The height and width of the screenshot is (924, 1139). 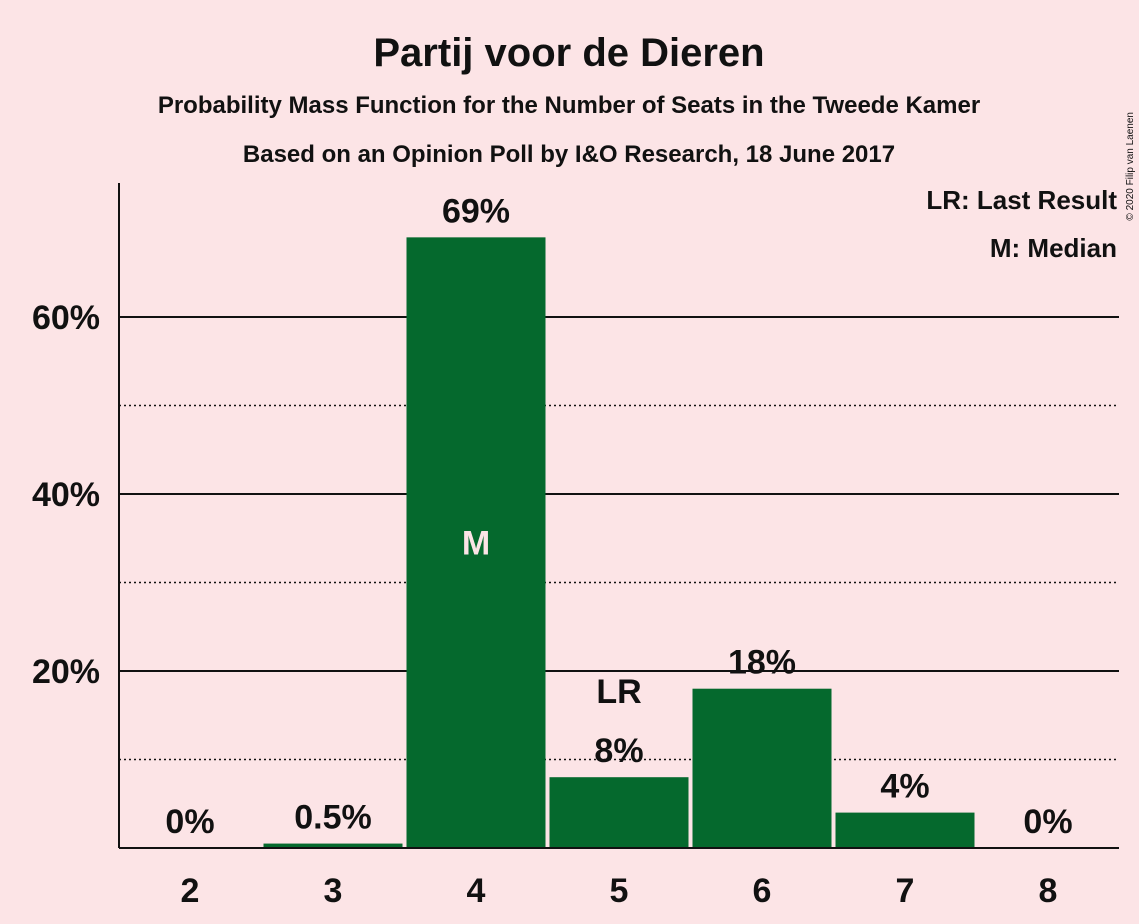 I want to click on value-label: 8%, so click(x=618, y=751).